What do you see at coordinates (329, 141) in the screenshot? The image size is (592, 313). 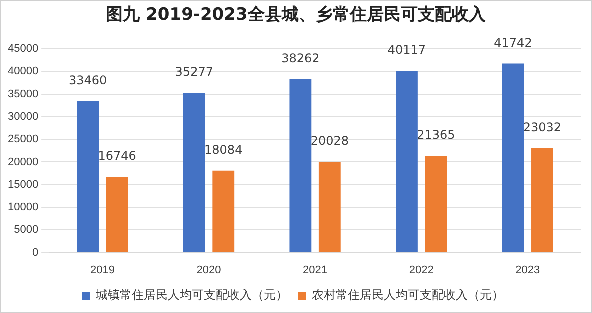 I see `data-label: 20028` at bounding box center [329, 141].